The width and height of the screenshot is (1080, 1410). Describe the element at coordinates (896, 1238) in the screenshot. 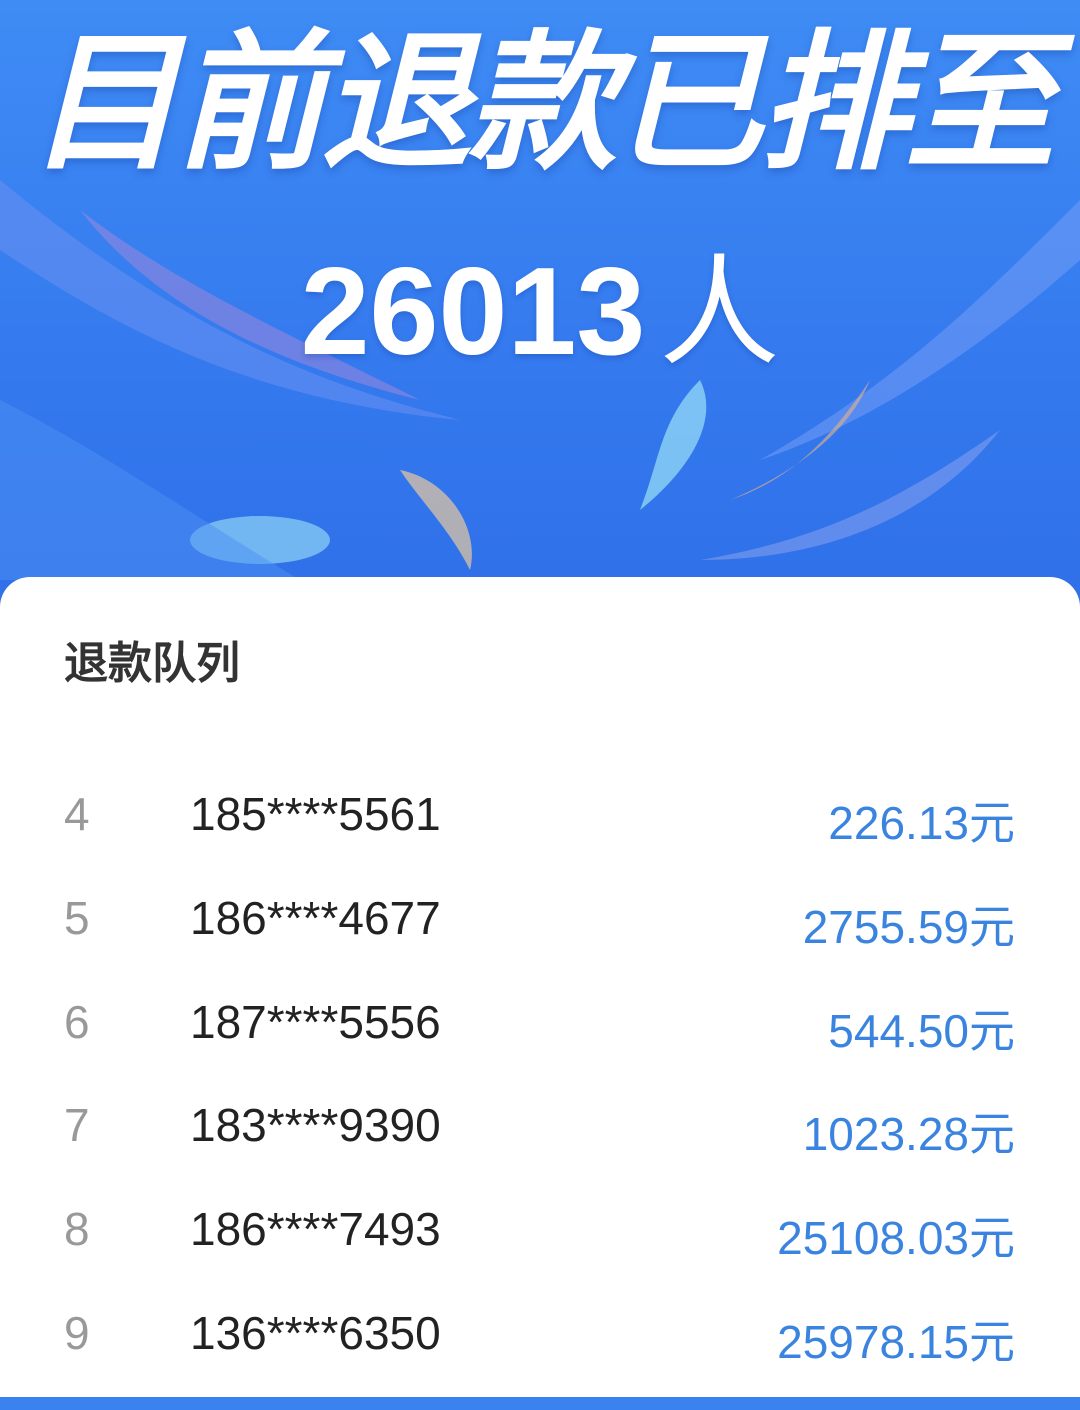

I see `queue-amount: 25108.03元` at that location.